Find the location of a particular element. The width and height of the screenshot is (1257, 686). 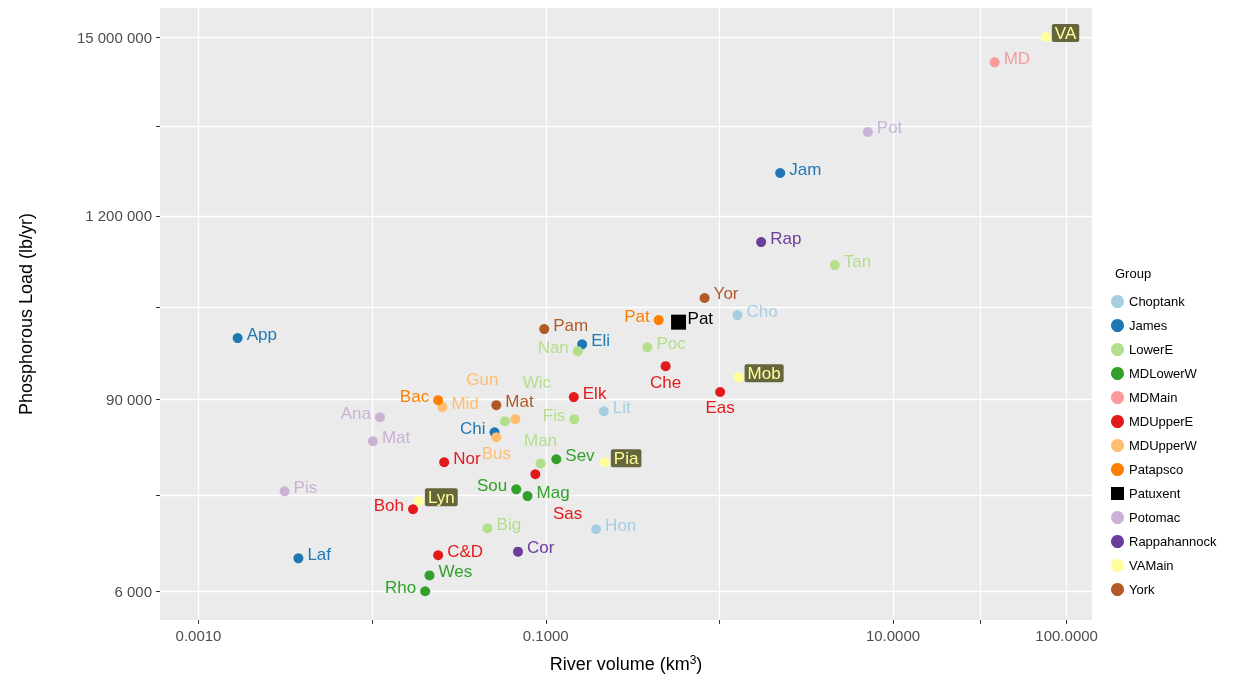

data-label: Boh is located at coordinates (389, 505).